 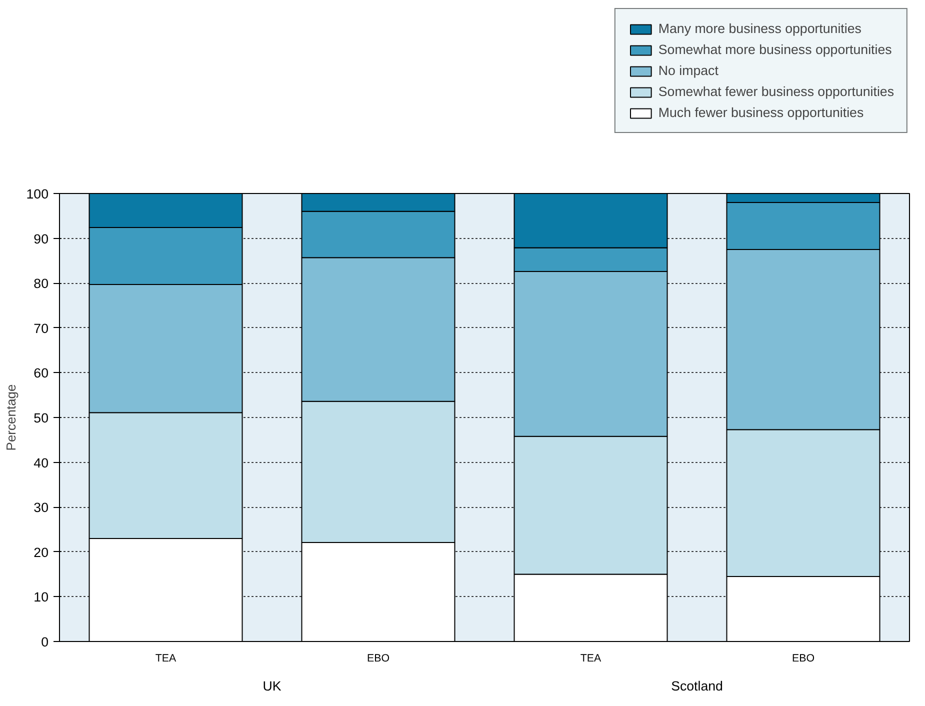 I want to click on legend-label: Much fewer business opportunities, so click(x=761, y=112).